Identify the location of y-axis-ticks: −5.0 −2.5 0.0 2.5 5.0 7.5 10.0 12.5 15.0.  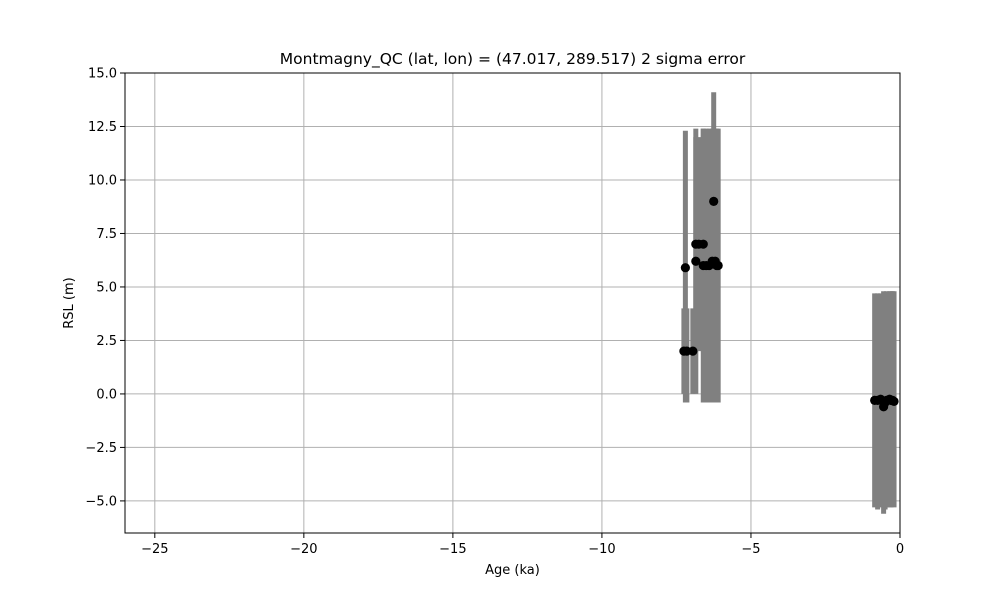
(105, 288).